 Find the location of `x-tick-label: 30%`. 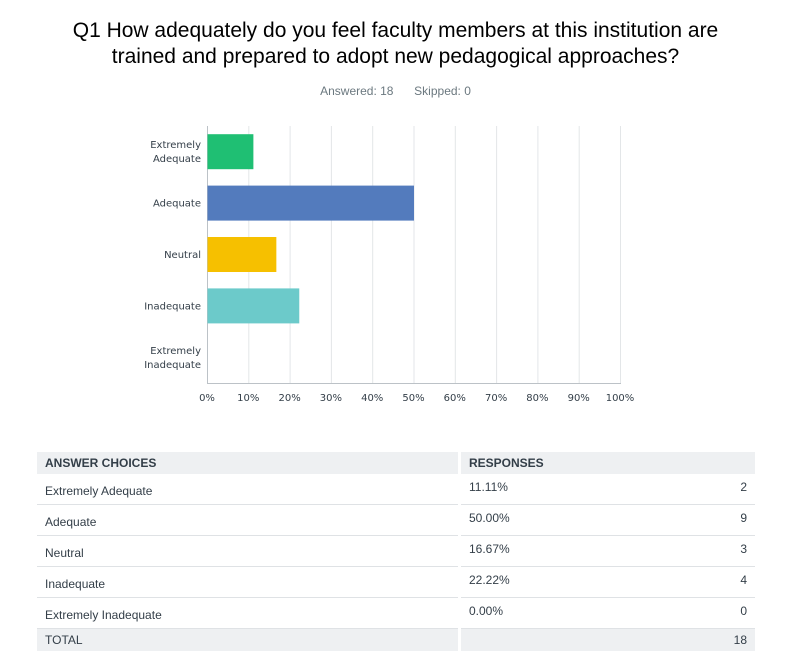

x-tick-label: 30% is located at coordinates (331, 398).